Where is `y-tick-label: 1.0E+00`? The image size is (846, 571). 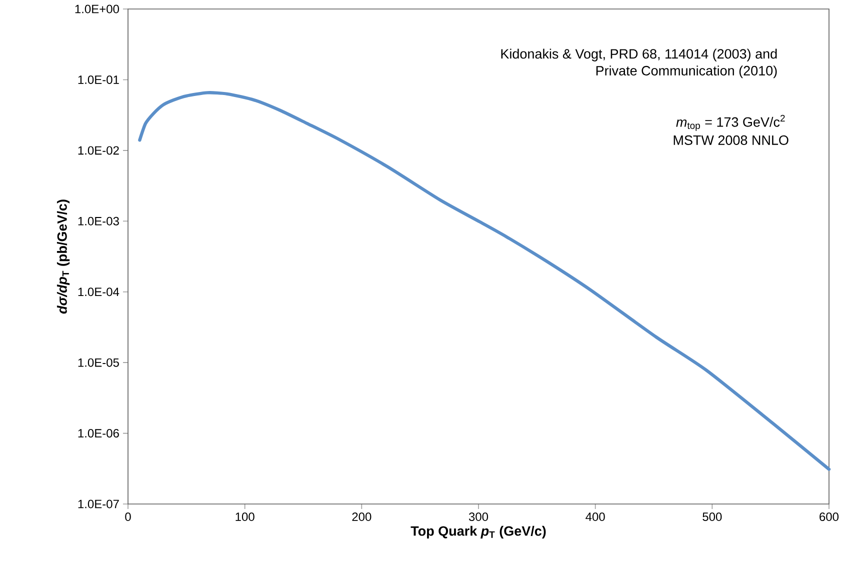 y-tick-label: 1.0E+00 is located at coordinates (97, 9).